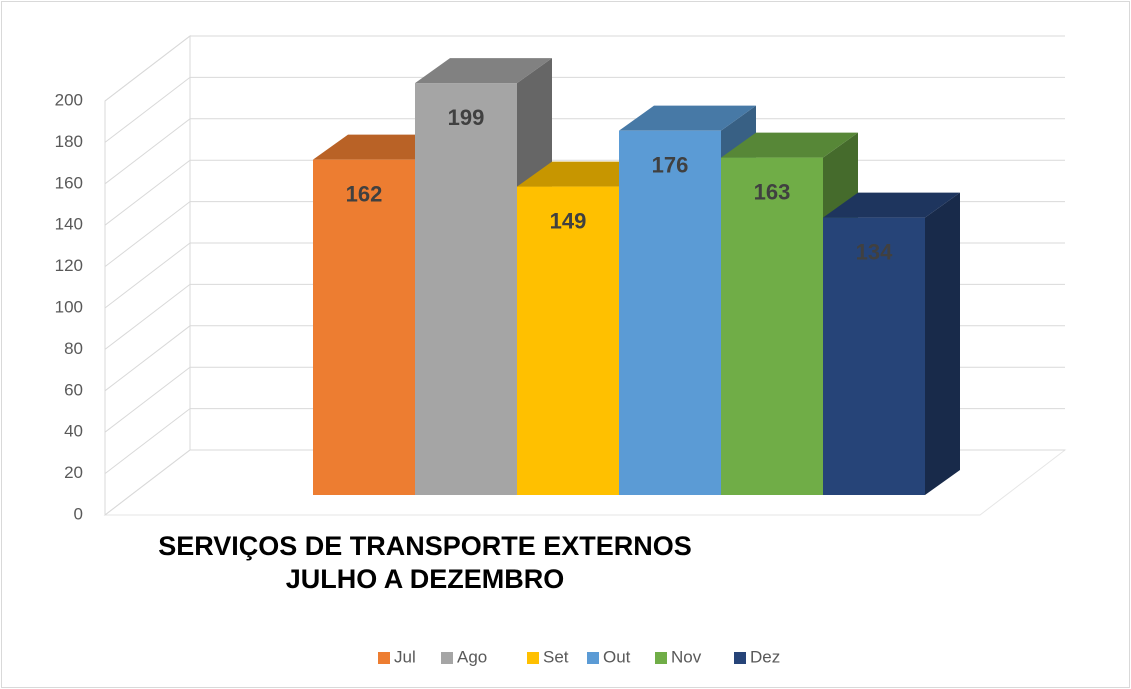  Describe the element at coordinates (472, 656) in the screenshot. I see `legend-label: Ago` at that location.